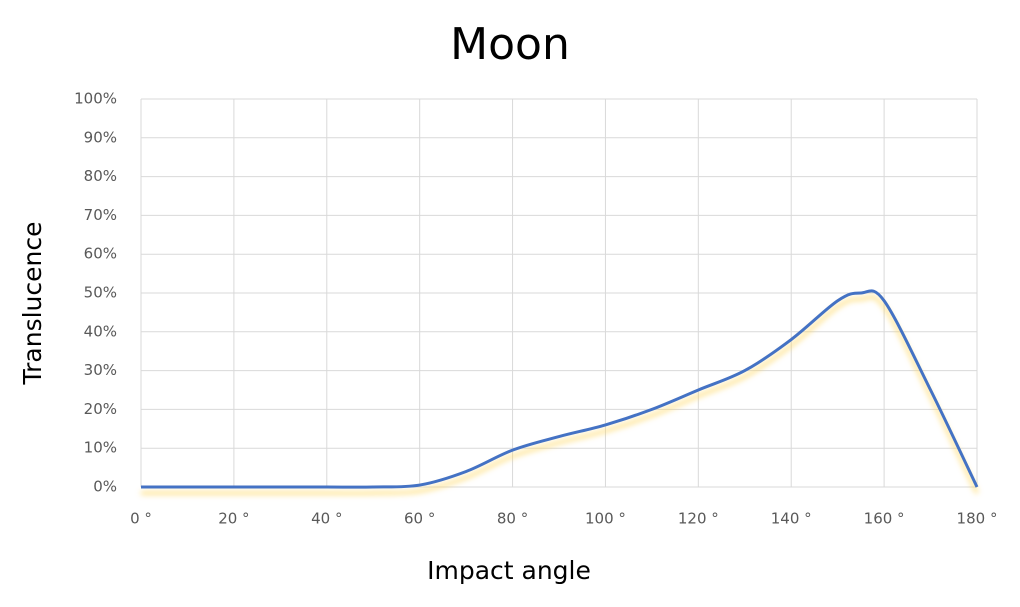 The height and width of the screenshot is (607, 1020). What do you see at coordinates (32, 304) in the screenshot?
I see `y-axis-label: Translucence` at bounding box center [32, 304].